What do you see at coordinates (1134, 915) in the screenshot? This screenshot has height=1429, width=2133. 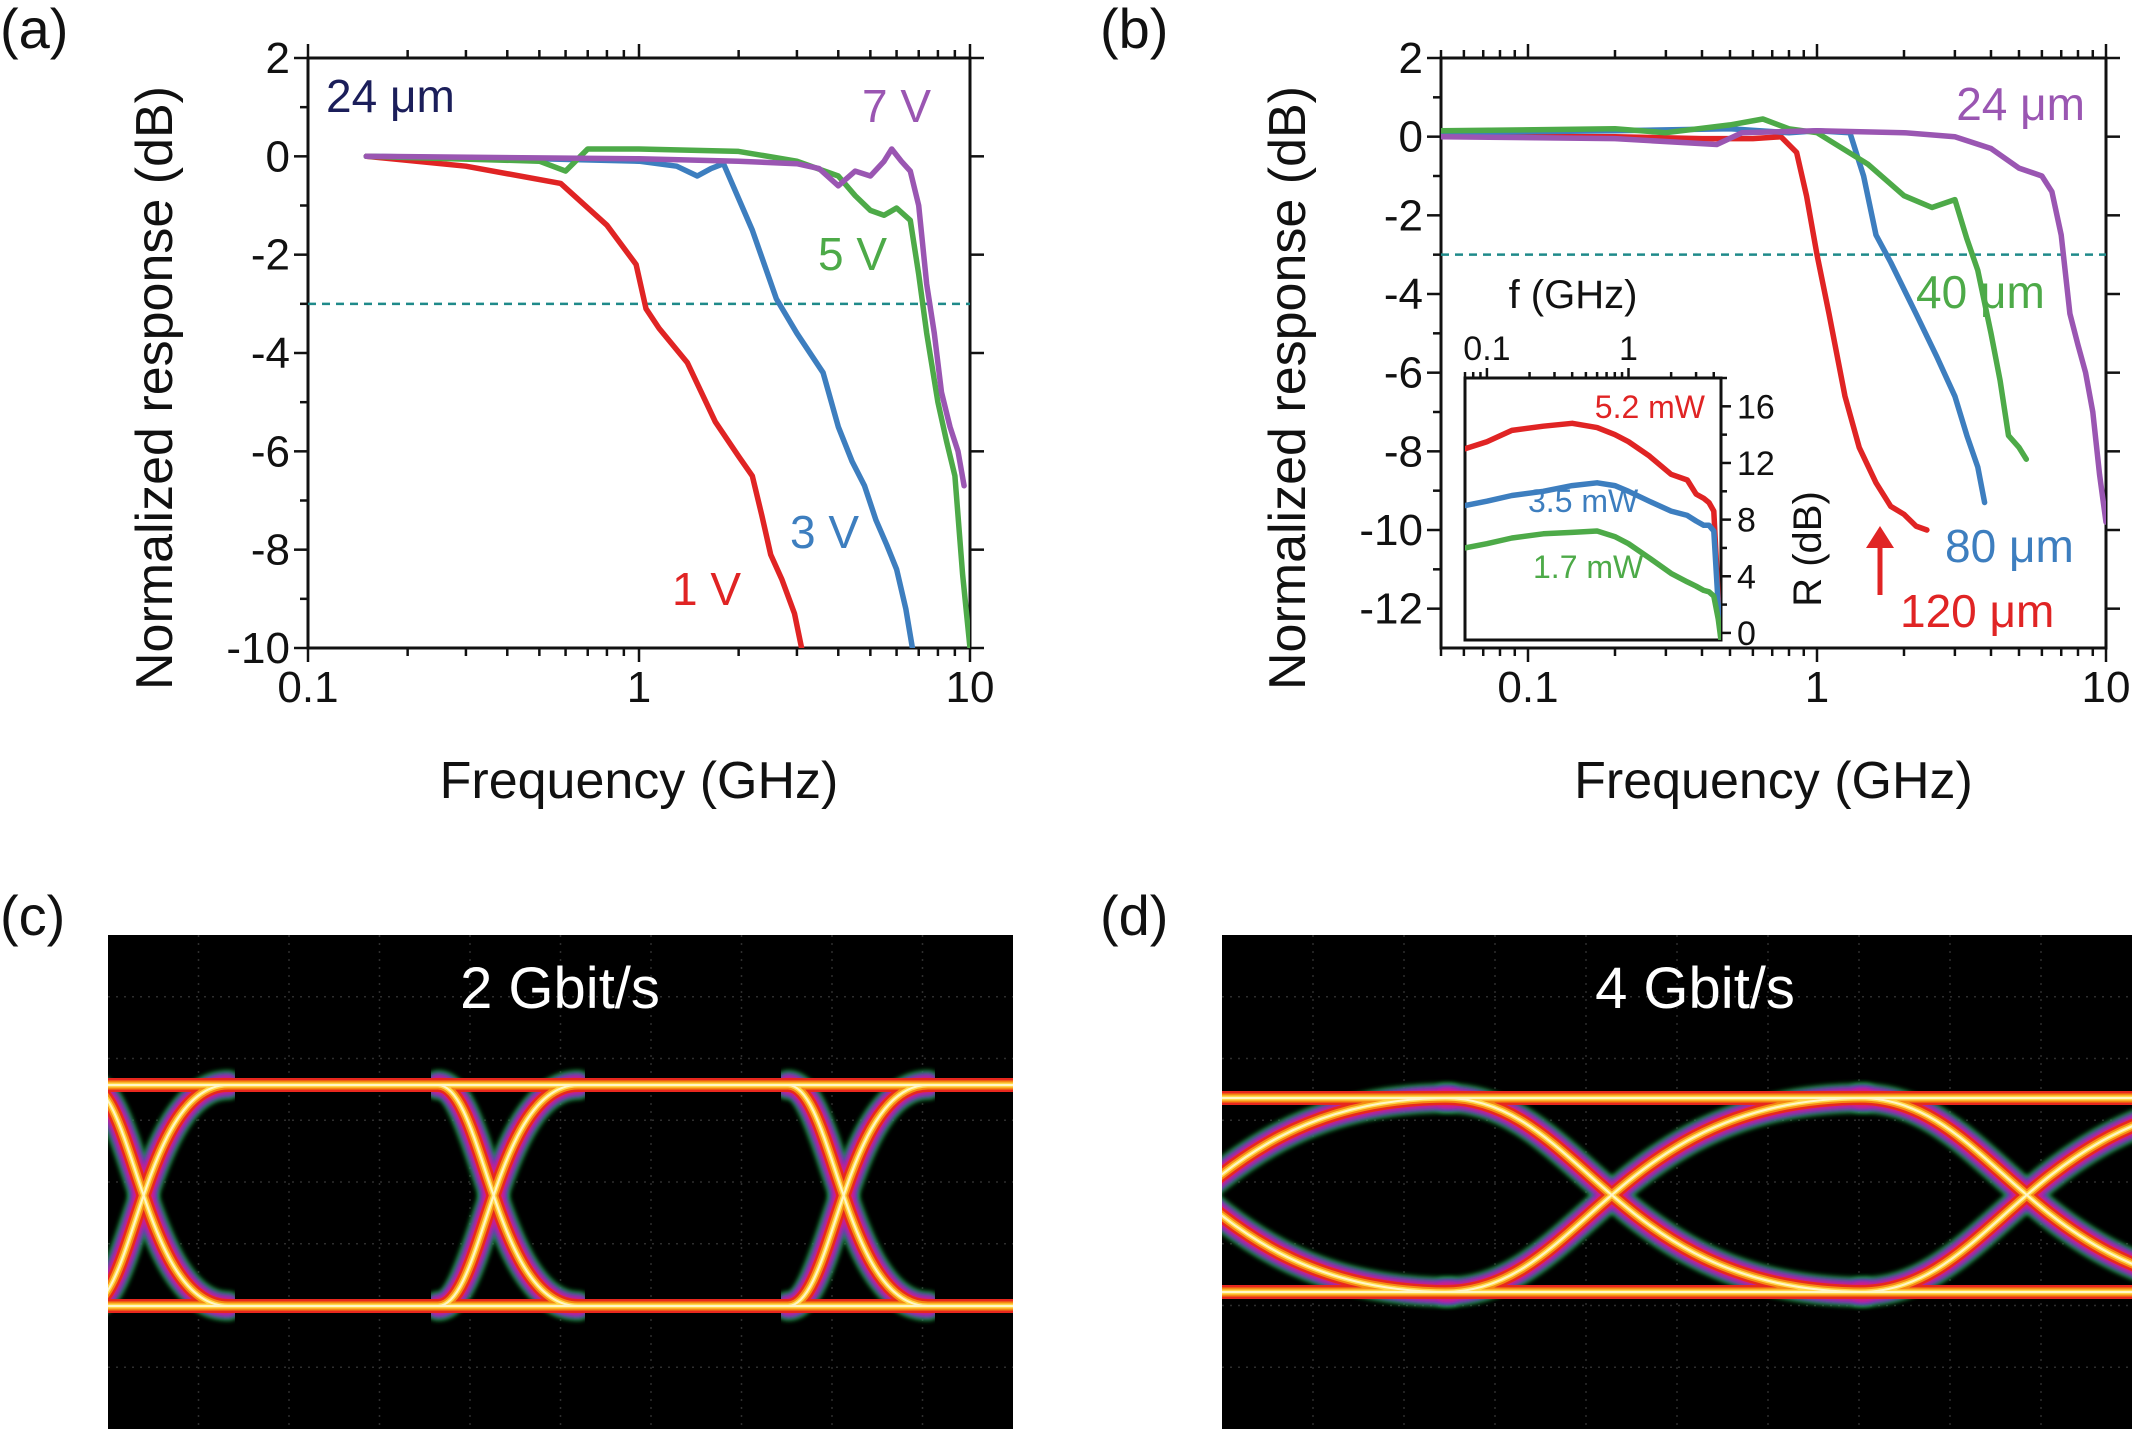 I see `panel-label-d: (d)` at bounding box center [1134, 915].